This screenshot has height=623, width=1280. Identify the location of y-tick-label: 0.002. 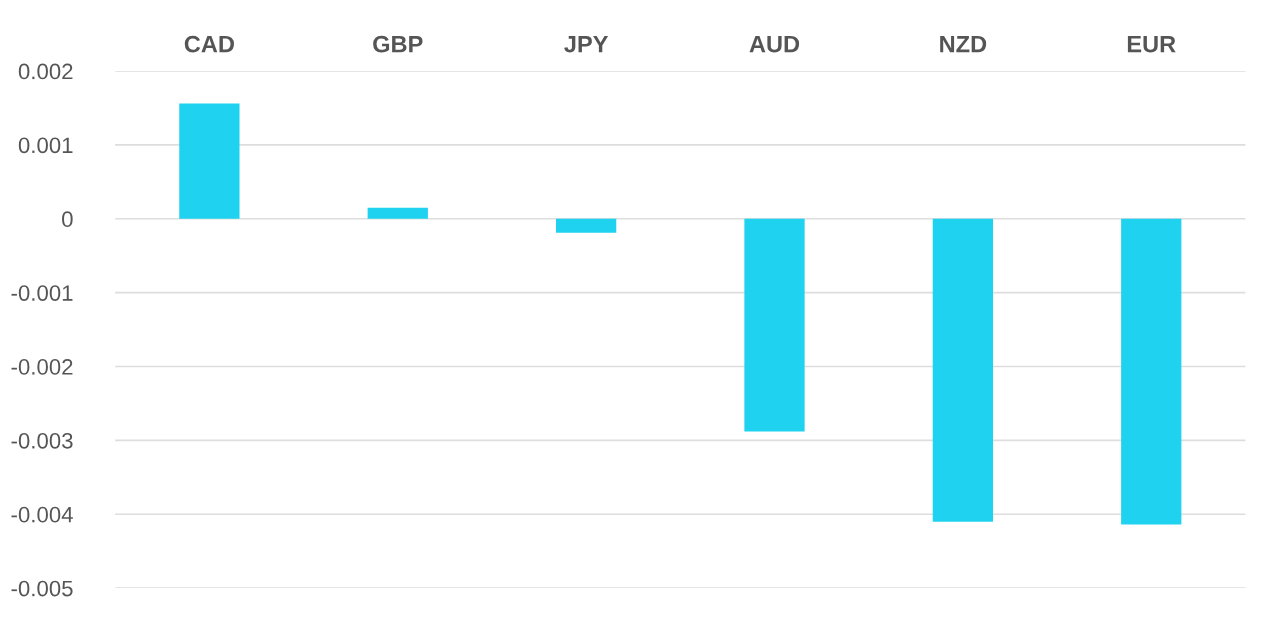
(45, 71).